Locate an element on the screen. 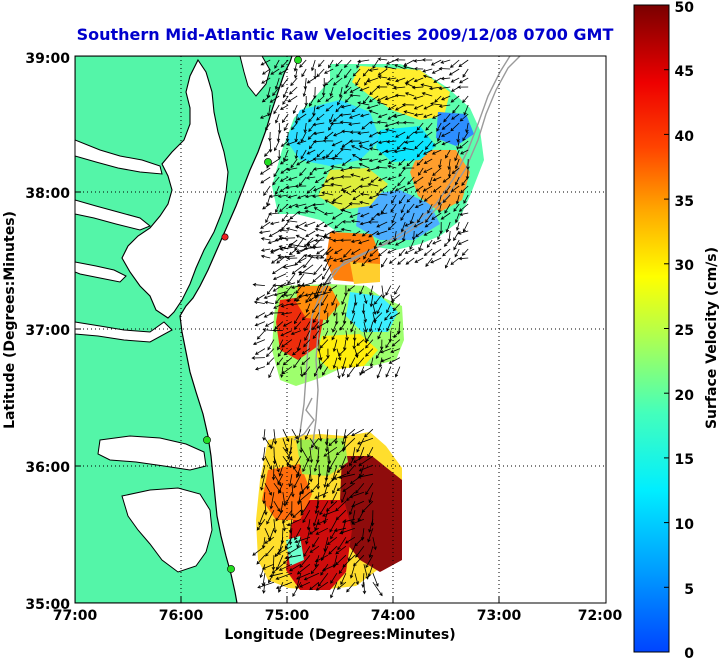 The height and width of the screenshot is (659, 724). velocity-patch-north-blue is located at coordinates (333, 133).